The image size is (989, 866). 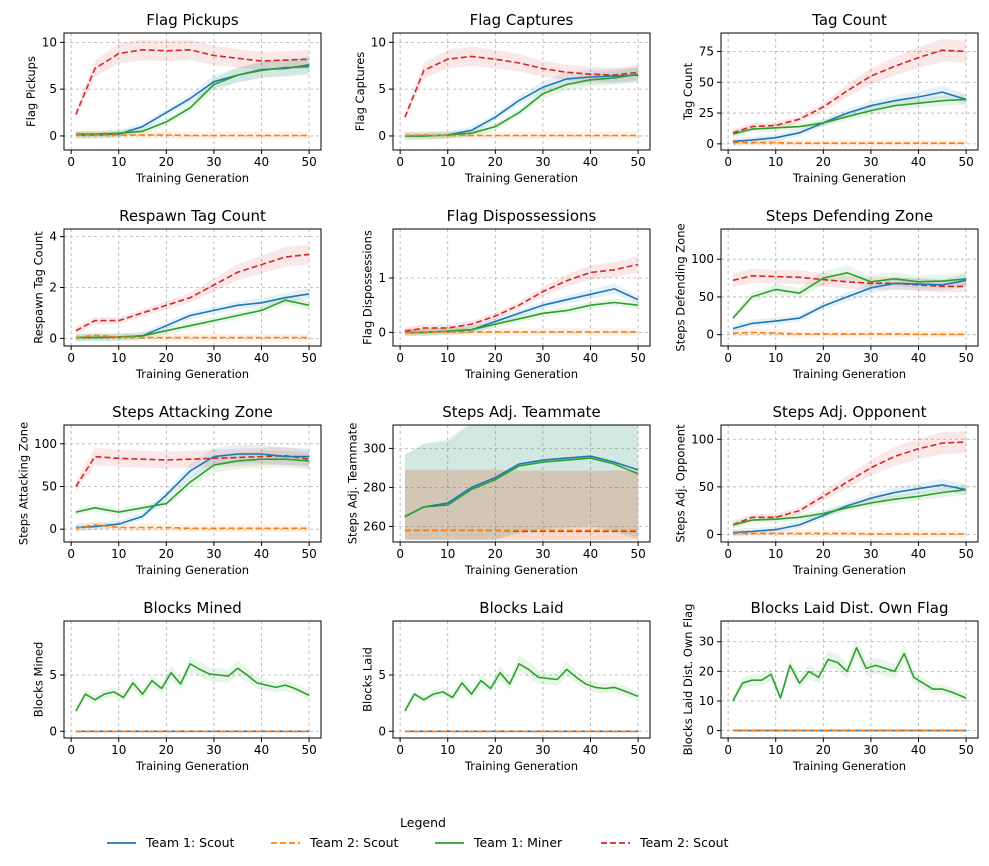 I want to click on y-tick-label: 20, so click(x=706, y=671).